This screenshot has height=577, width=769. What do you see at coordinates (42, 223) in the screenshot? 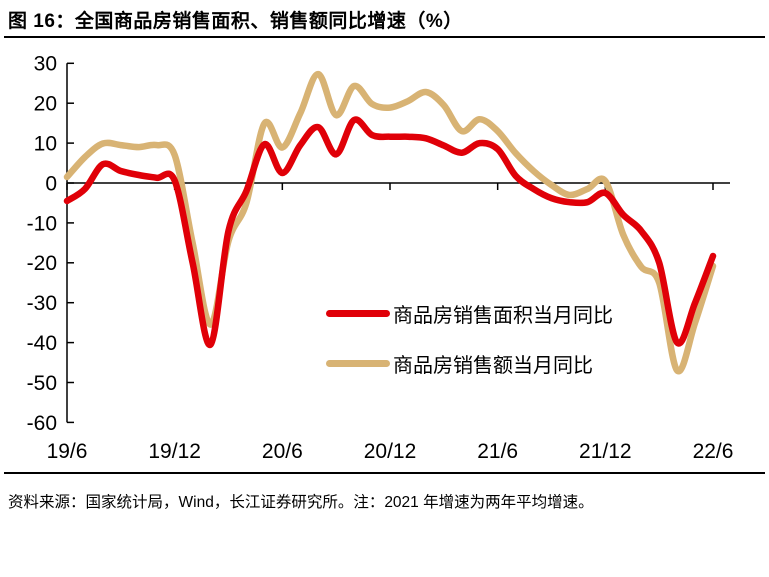
I see `y-axis-tick-label: -10` at bounding box center [42, 223].